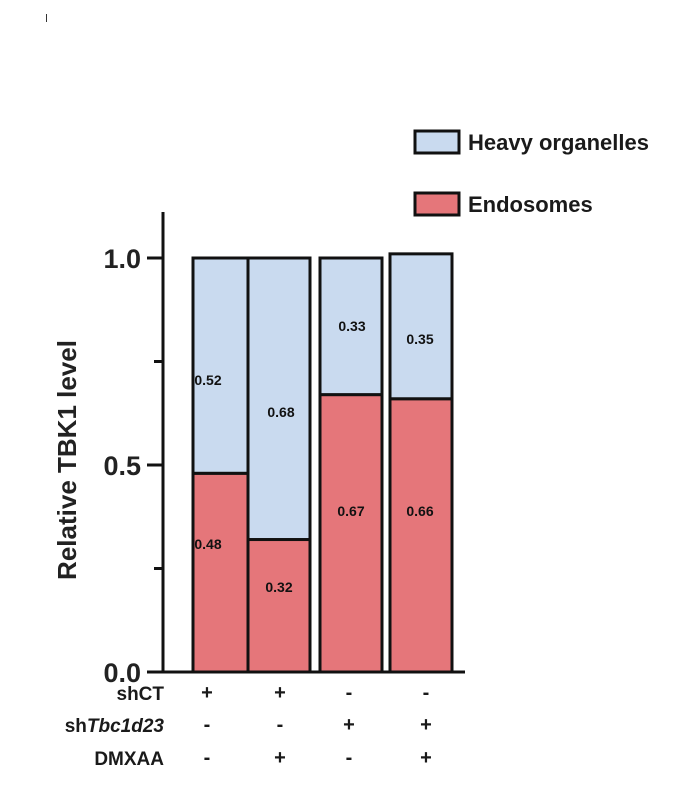 The width and height of the screenshot is (676, 800). Describe the element at coordinates (122, 673) in the screenshot. I see `y-tick-label: 0.0` at that location.